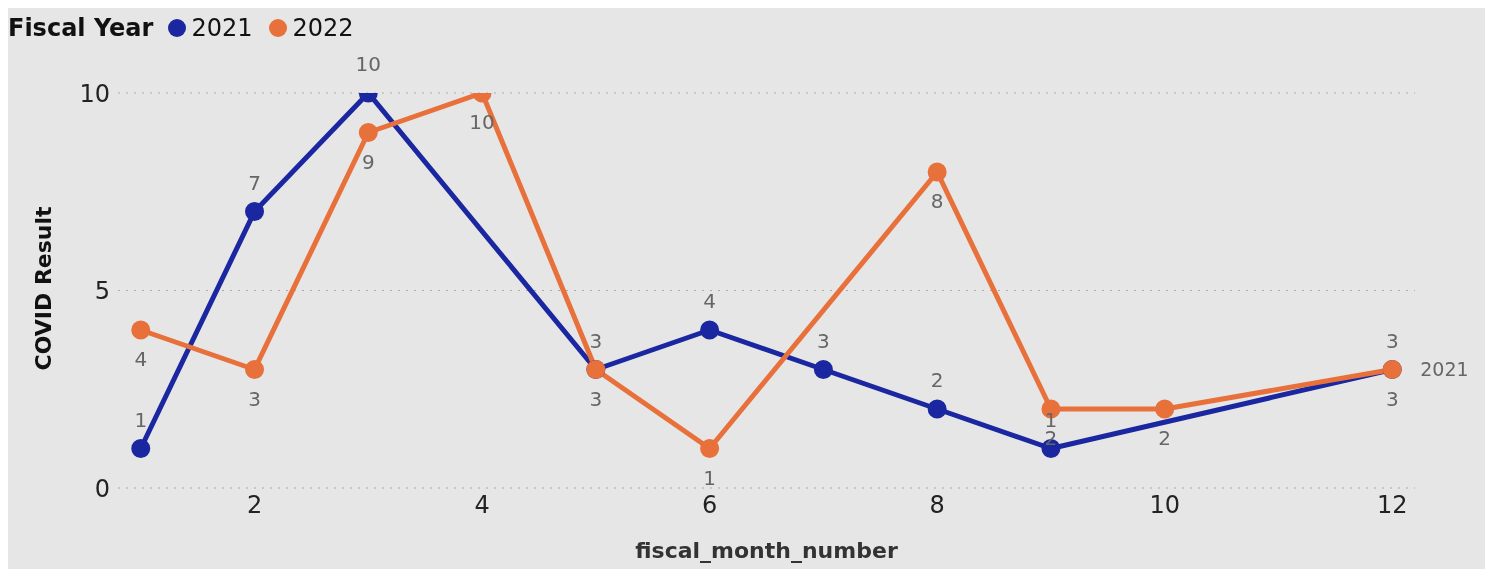 This screenshot has height=577, width=1493. I want to click on x-tick-label: 4, so click(482, 505).